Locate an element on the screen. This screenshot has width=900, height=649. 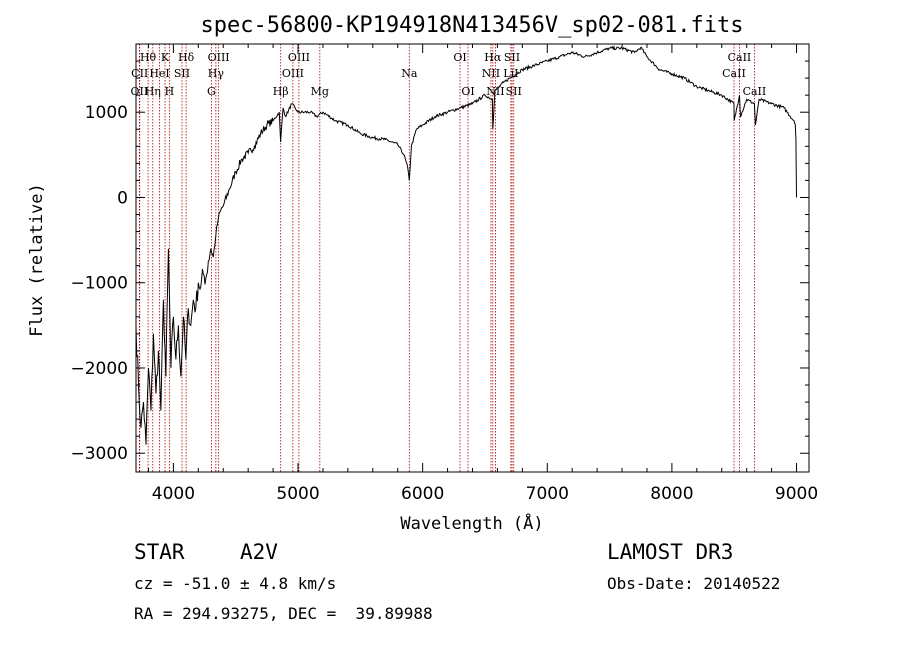
survey-name: LAMOST DR3 is located at coordinates (670, 552).